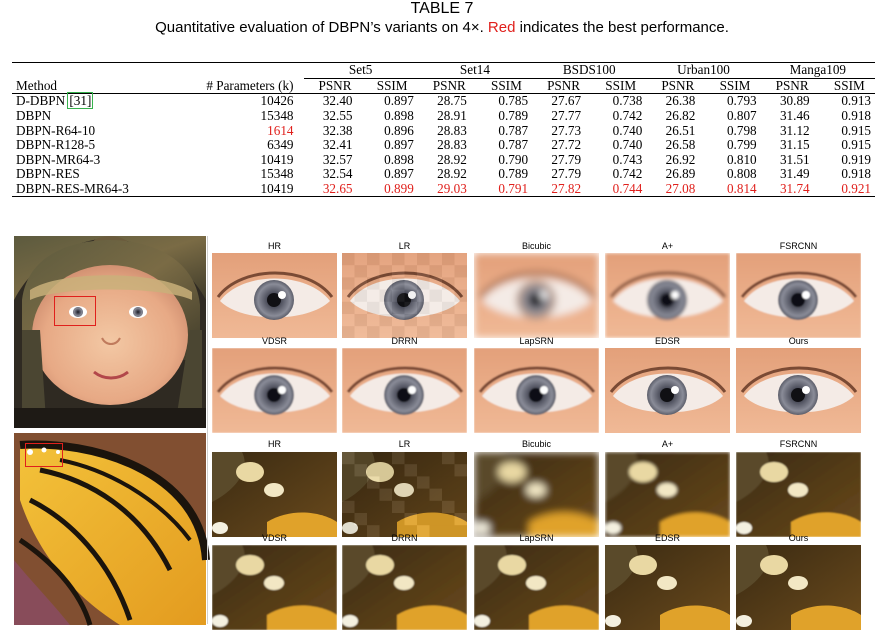 The image size is (884, 632). What do you see at coordinates (110, 332) in the screenshot?
I see `baby-photo` at bounding box center [110, 332].